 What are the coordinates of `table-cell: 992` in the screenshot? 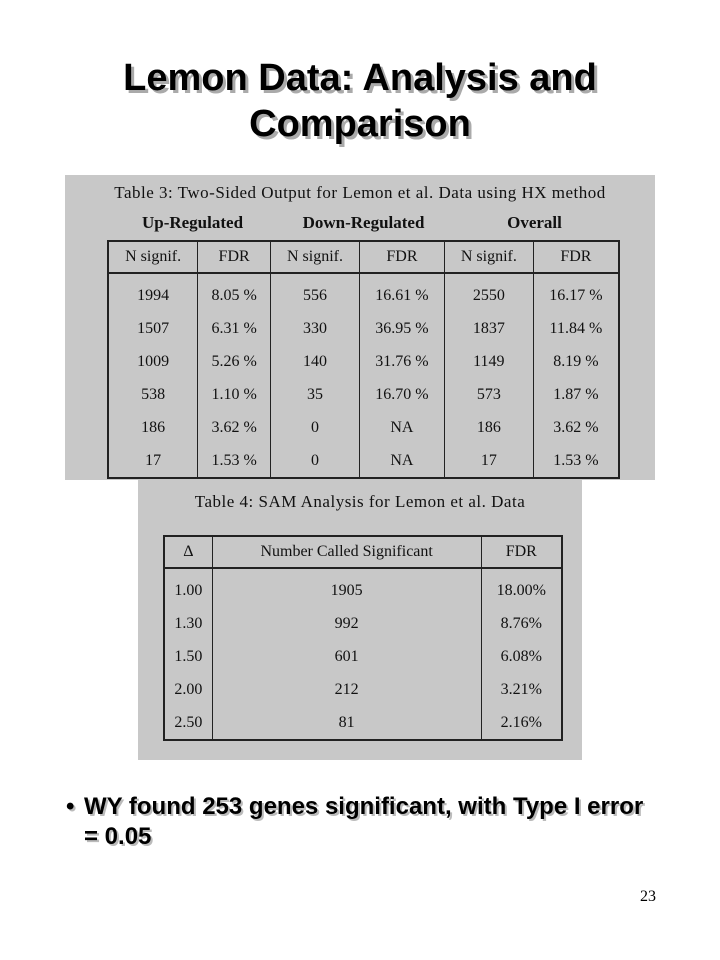 It's located at (347, 623).